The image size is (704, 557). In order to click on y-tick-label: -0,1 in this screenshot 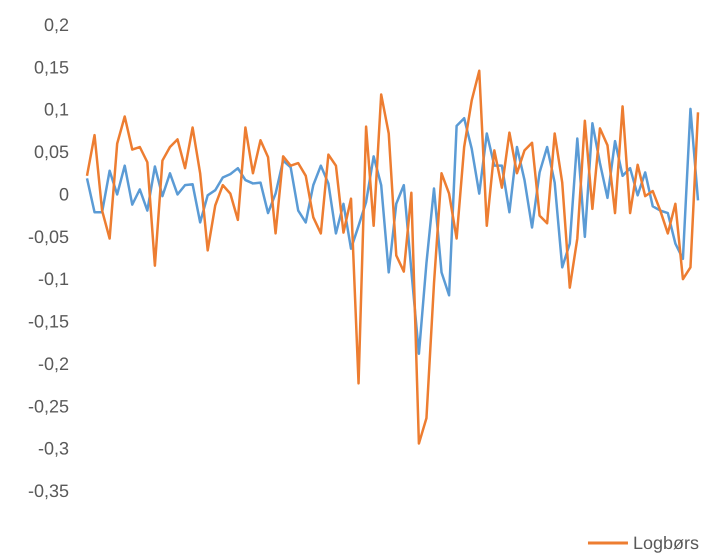, I will do `click(53, 279)`.